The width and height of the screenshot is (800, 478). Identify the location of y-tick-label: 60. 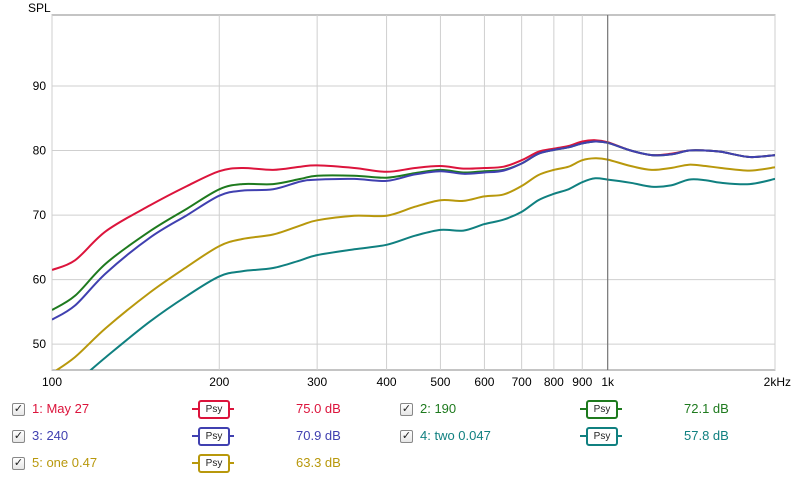
(40, 280).